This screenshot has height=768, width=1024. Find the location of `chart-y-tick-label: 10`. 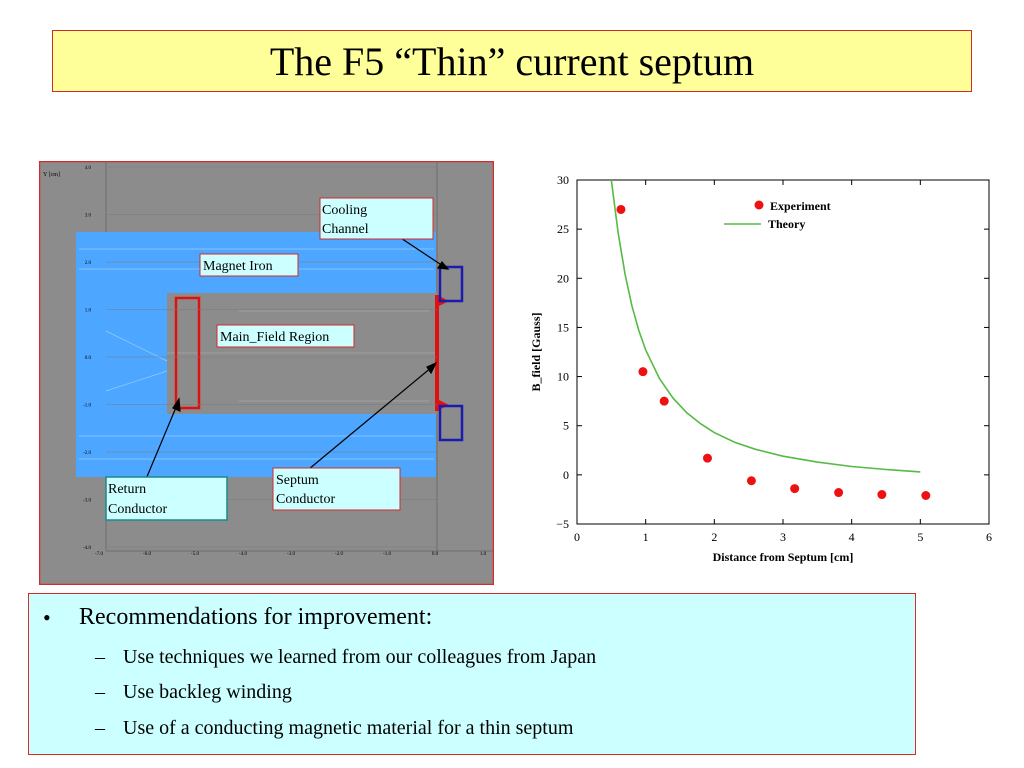

chart-y-tick-label: 10 is located at coordinates (563, 377).